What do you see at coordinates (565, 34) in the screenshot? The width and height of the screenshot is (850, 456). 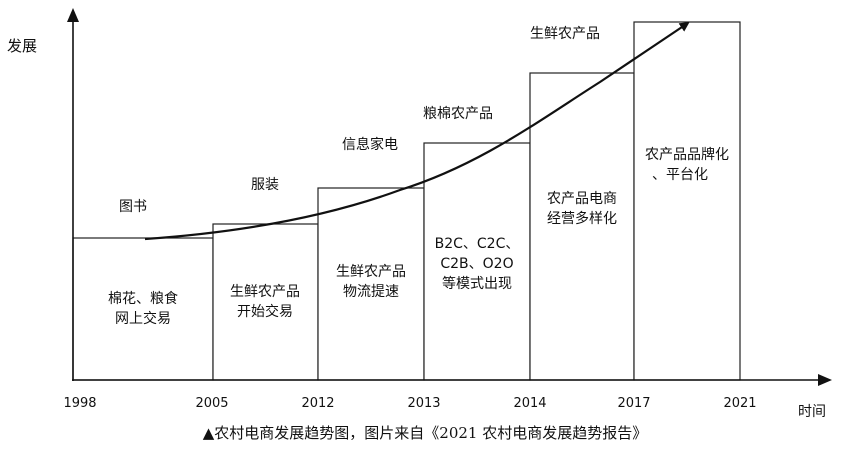 I see `stage-top-label-5: 生鲜农产品` at bounding box center [565, 34].